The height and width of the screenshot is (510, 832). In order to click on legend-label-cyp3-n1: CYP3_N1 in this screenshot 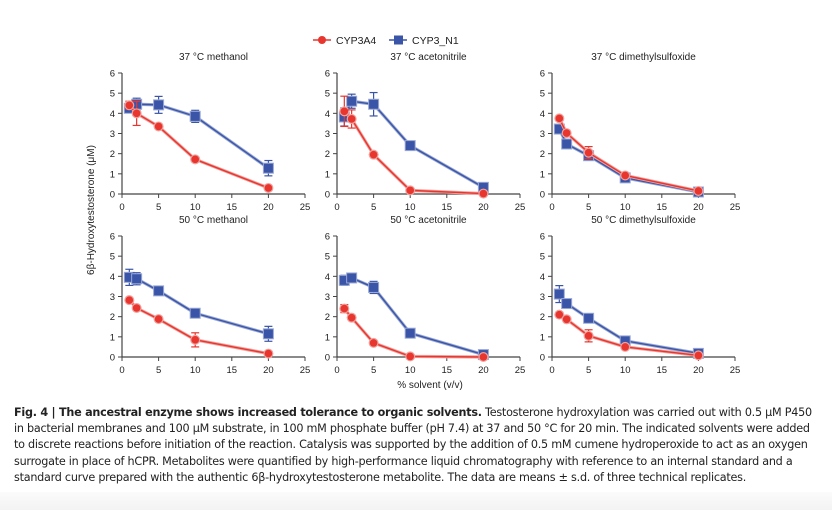, I will do `click(435, 41)`.